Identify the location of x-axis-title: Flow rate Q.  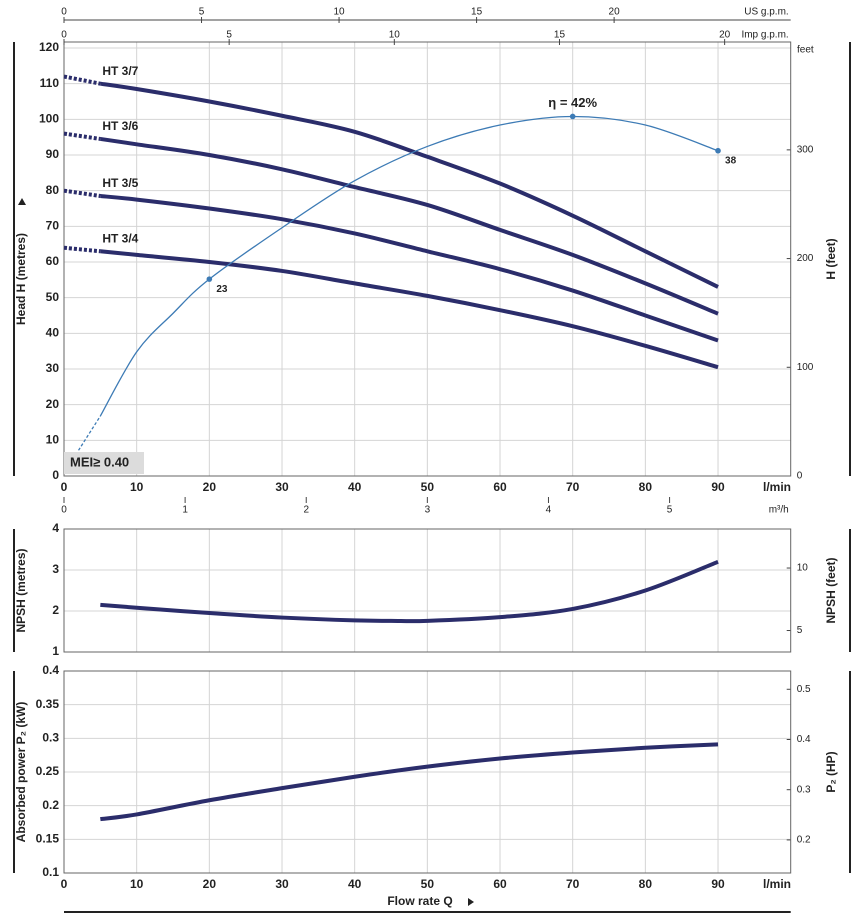
(419, 901).